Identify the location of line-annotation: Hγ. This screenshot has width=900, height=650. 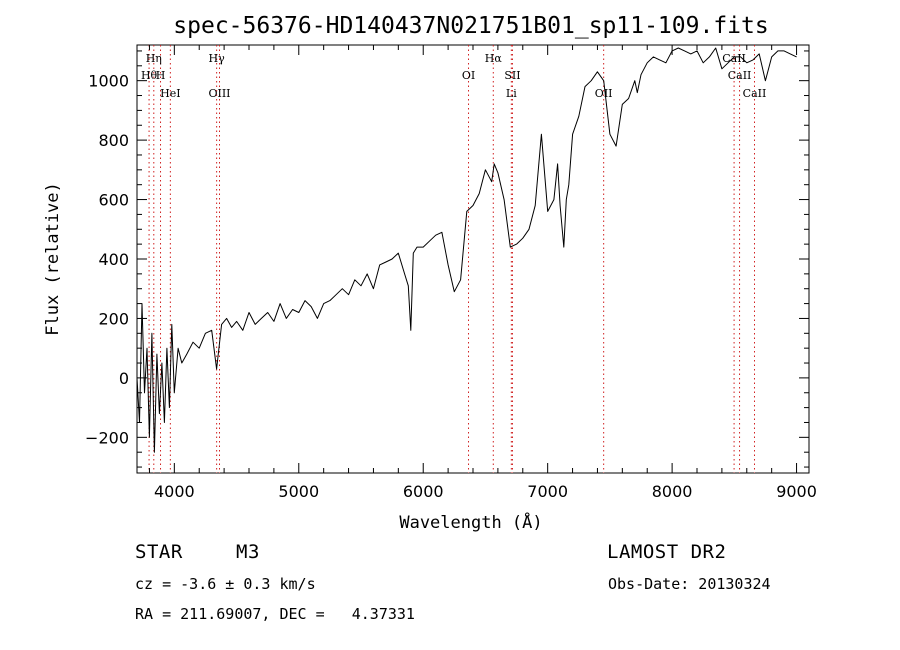
(217, 58).